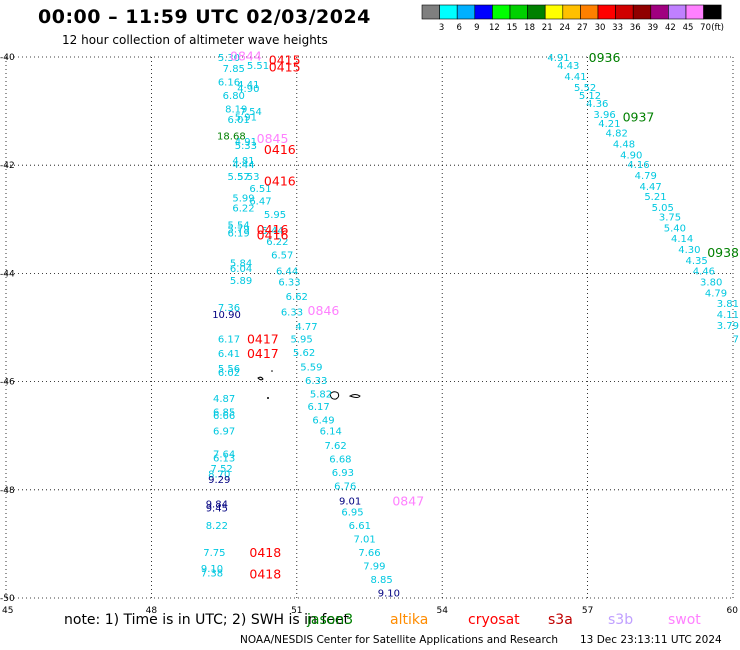 This screenshot has width=740, height=650. I want to click on wave-height-point: 5.62, so click(304, 353).